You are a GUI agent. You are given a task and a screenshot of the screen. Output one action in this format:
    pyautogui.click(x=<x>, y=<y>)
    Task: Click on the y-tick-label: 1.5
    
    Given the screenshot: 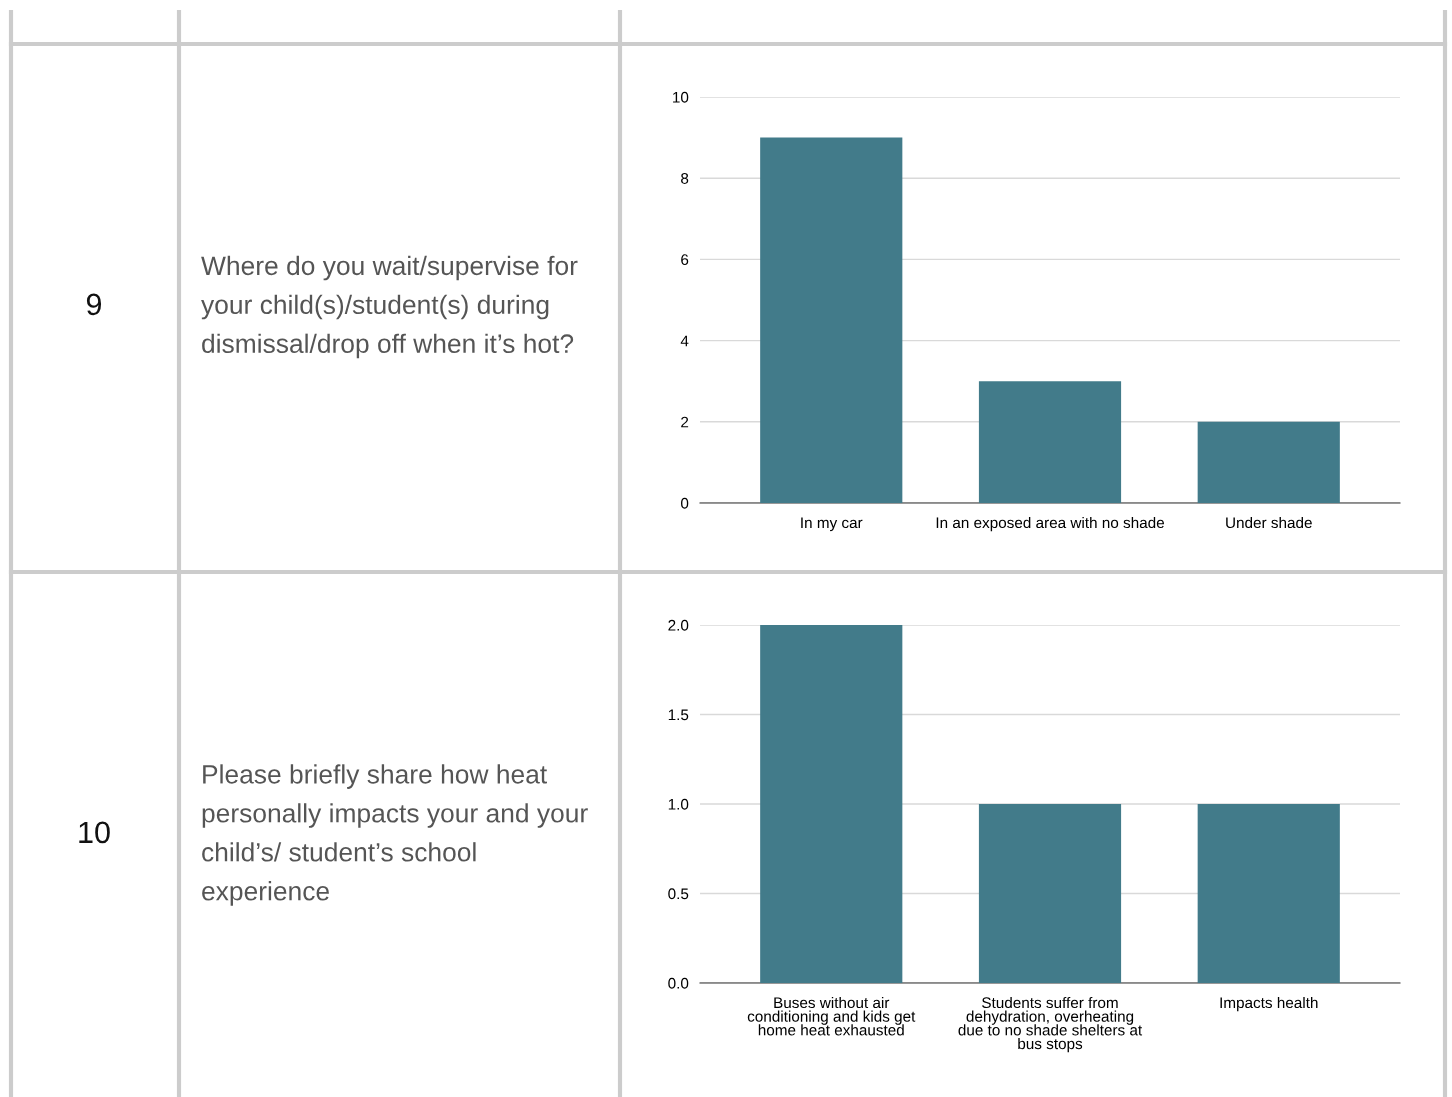 What is the action you would take?
    pyautogui.click(x=678, y=715)
    